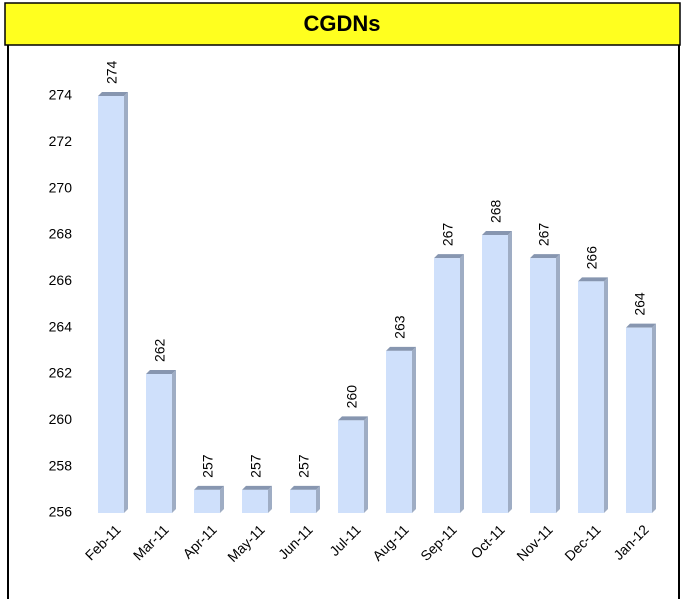  I want to click on x-tick-label: Sep-11, so click(438, 542).